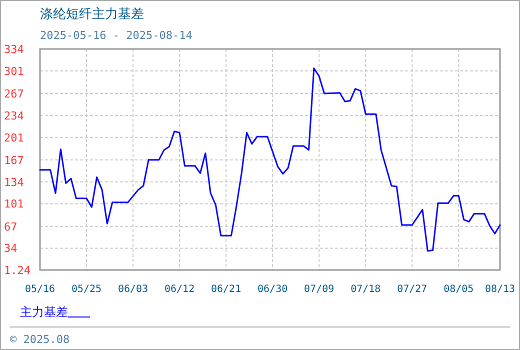 The height and width of the screenshot is (350, 520). What do you see at coordinates (116, 35) in the screenshot?
I see `chart-subtitle: 2025-05-16 - 2025-08-14` at bounding box center [116, 35].